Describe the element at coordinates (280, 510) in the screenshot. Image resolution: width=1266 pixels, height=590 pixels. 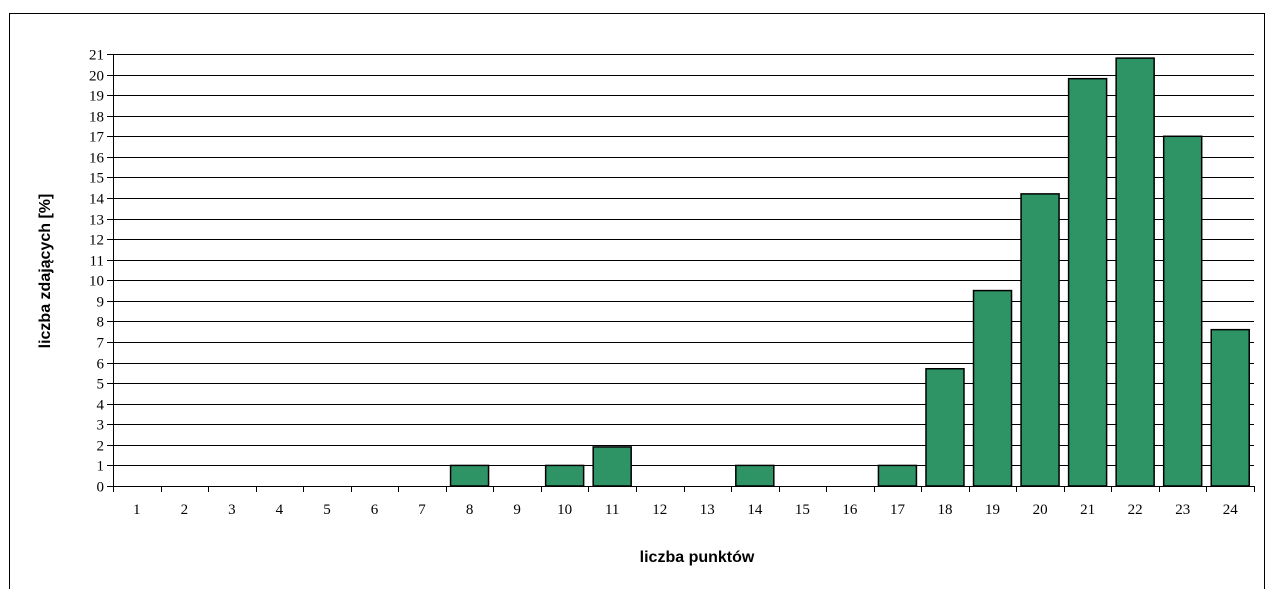
I see `x-tick-label: 4` at that location.